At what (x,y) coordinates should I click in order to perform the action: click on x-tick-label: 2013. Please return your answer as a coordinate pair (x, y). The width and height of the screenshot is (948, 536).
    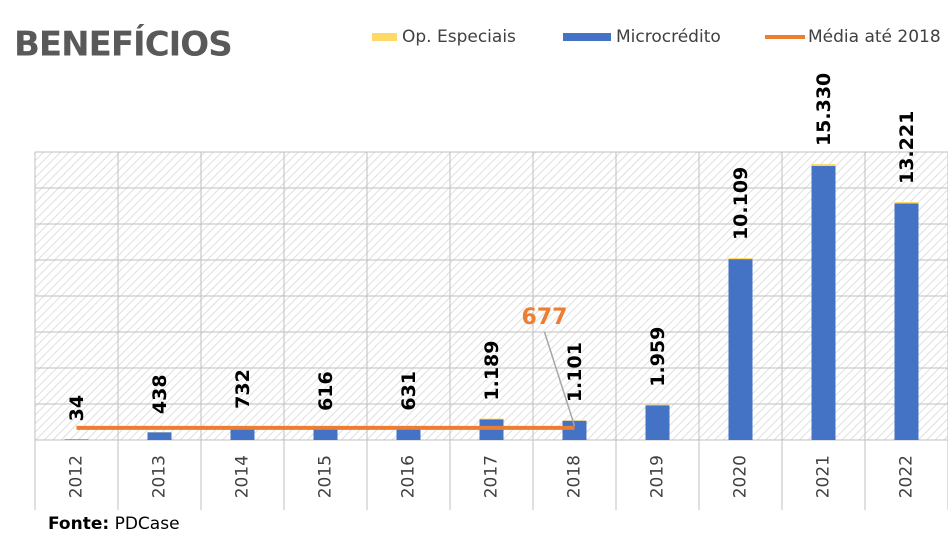
    Looking at the image, I should click on (160, 476).